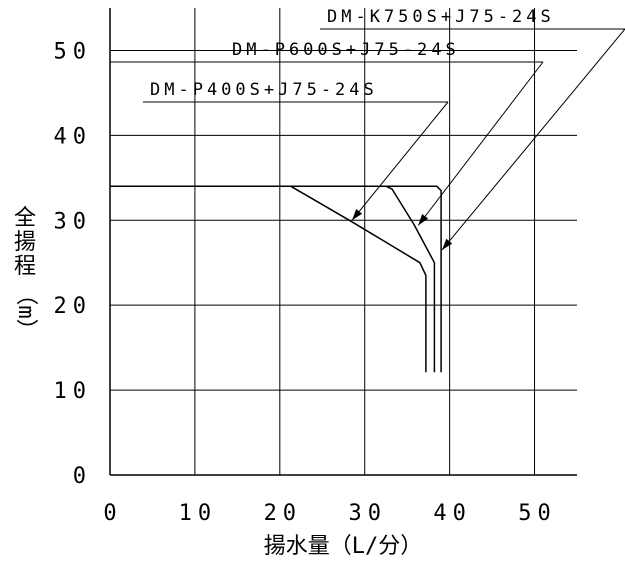 This screenshot has width=625, height=569. What do you see at coordinates (537, 513) in the screenshot?
I see `x-tick-label: 50` at bounding box center [537, 513].